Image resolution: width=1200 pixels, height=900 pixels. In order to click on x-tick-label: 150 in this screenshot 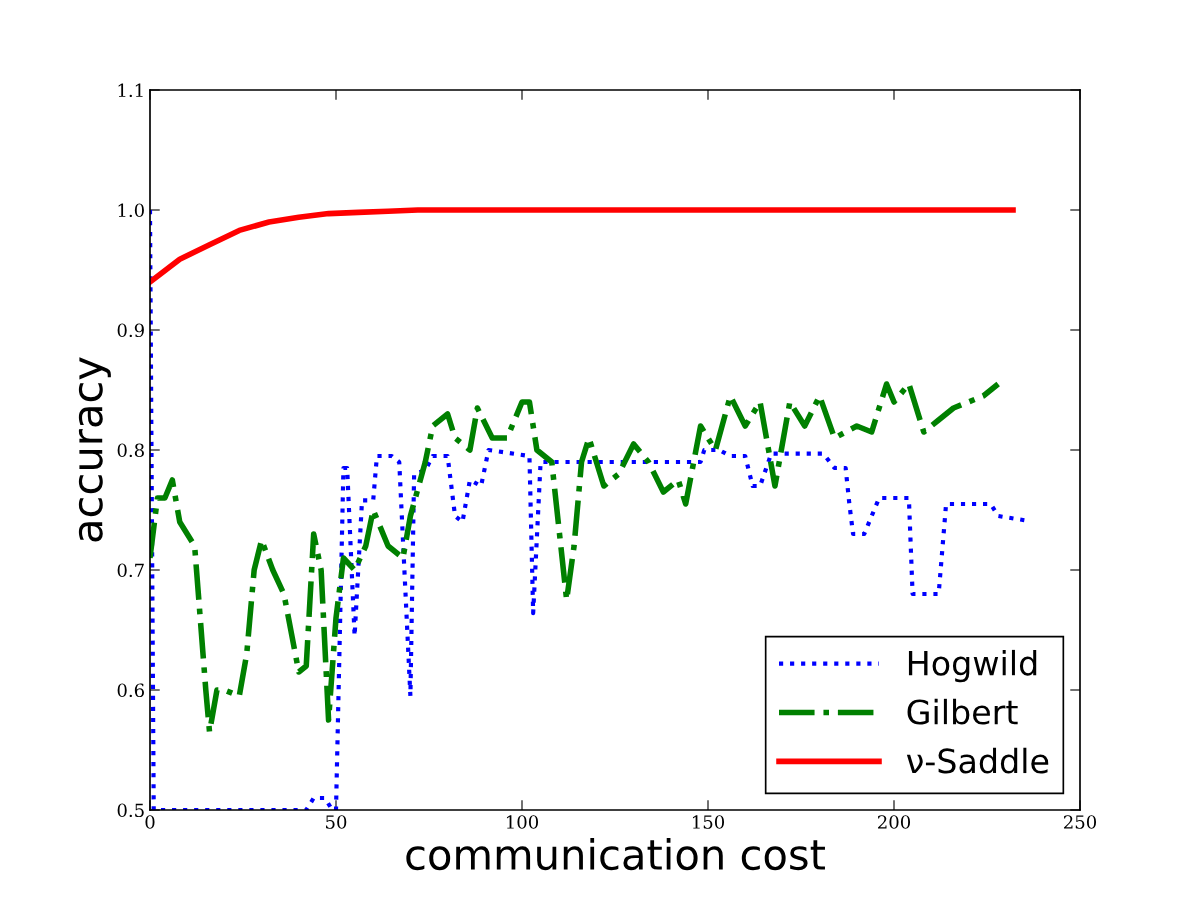, I will do `click(708, 822)`.